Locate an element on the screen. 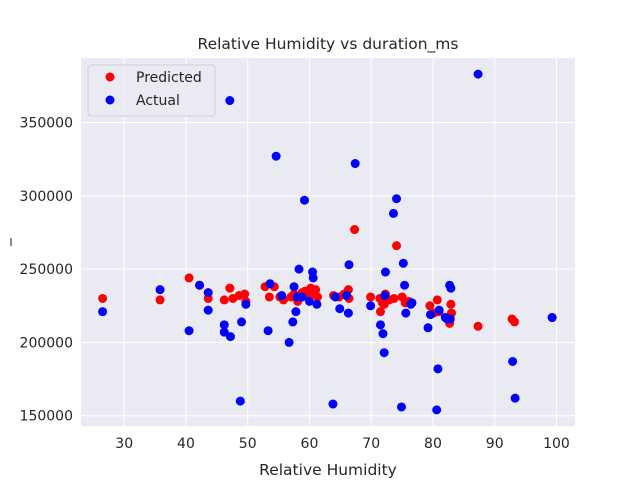 The width and height of the screenshot is (640, 480). y-tick-label: 350000 is located at coordinates (46, 124).